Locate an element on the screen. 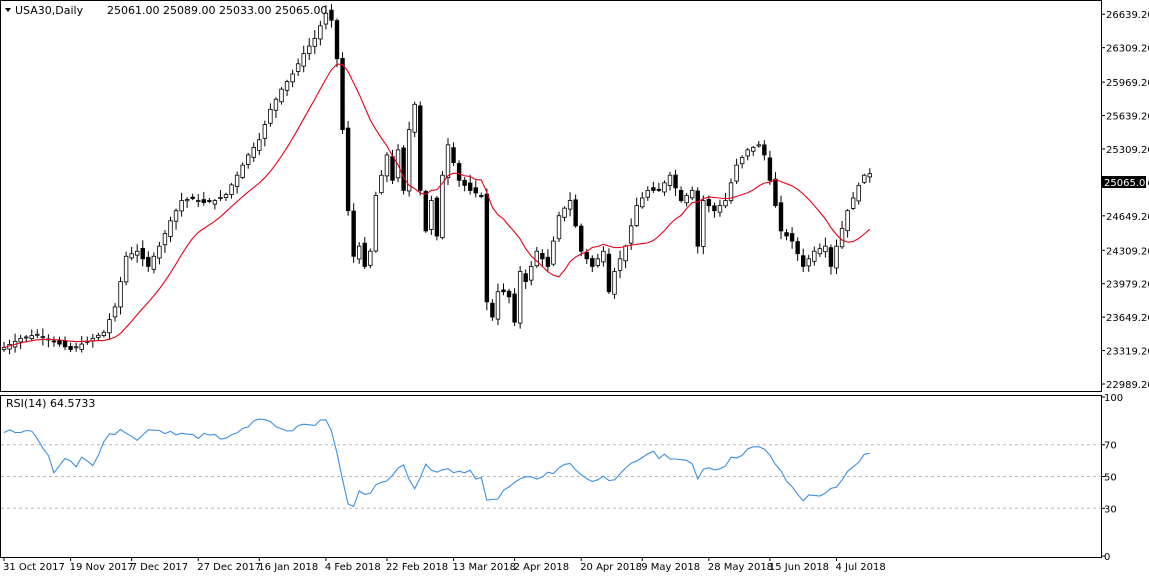 This screenshot has height=582, width=1149. price-tick-label: 24309.20 is located at coordinates (1127, 251).